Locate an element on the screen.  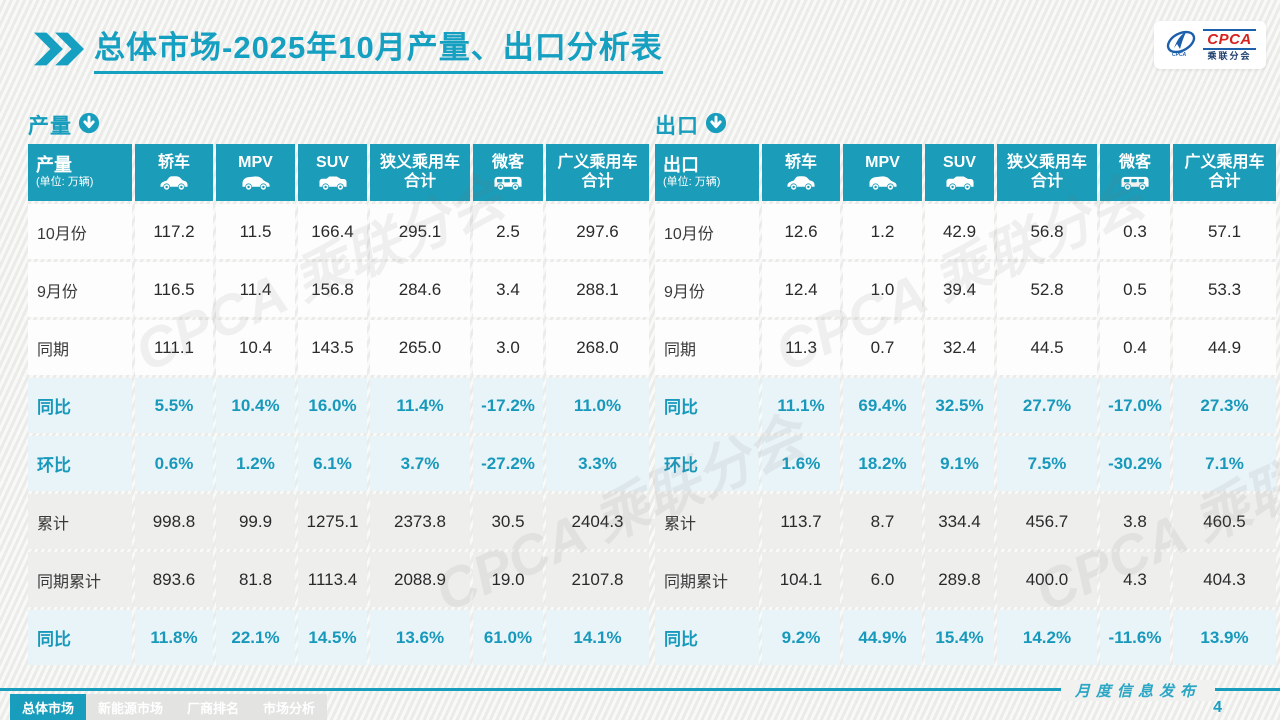
cell-value: 5.5% is located at coordinates (174, 405).